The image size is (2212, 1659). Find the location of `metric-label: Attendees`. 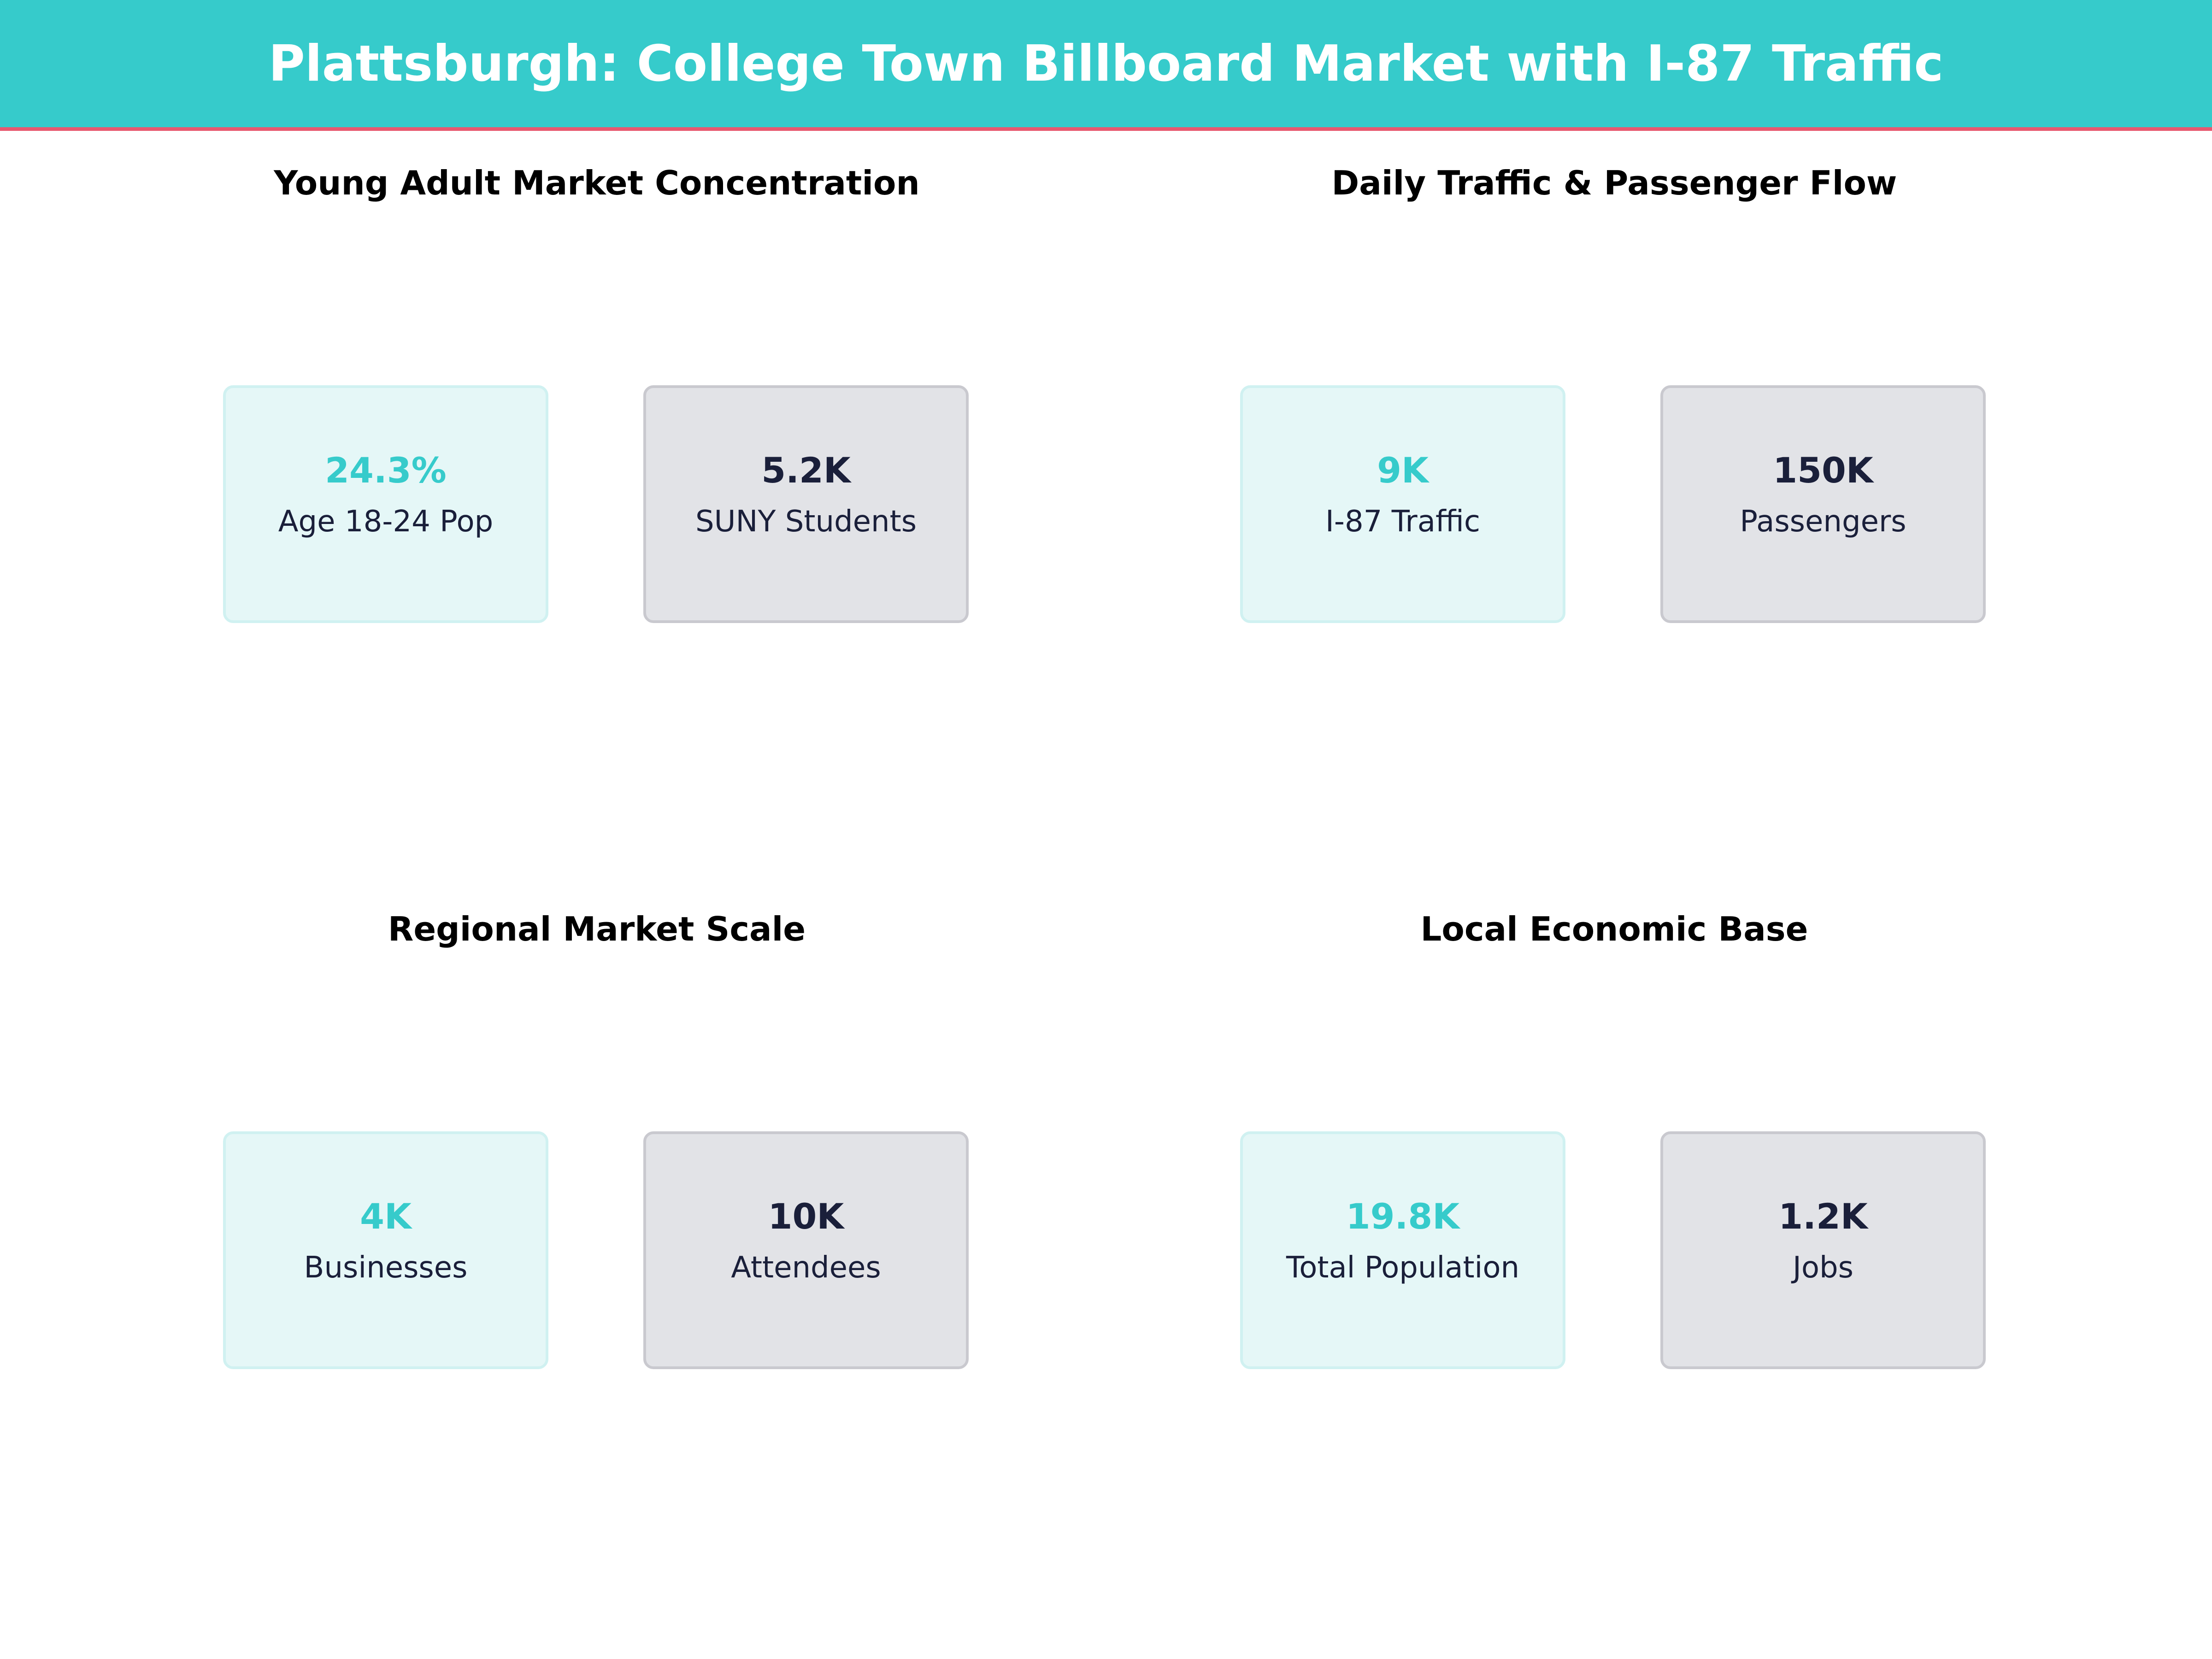

metric-label: Attendees is located at coordinates (806, 1268).